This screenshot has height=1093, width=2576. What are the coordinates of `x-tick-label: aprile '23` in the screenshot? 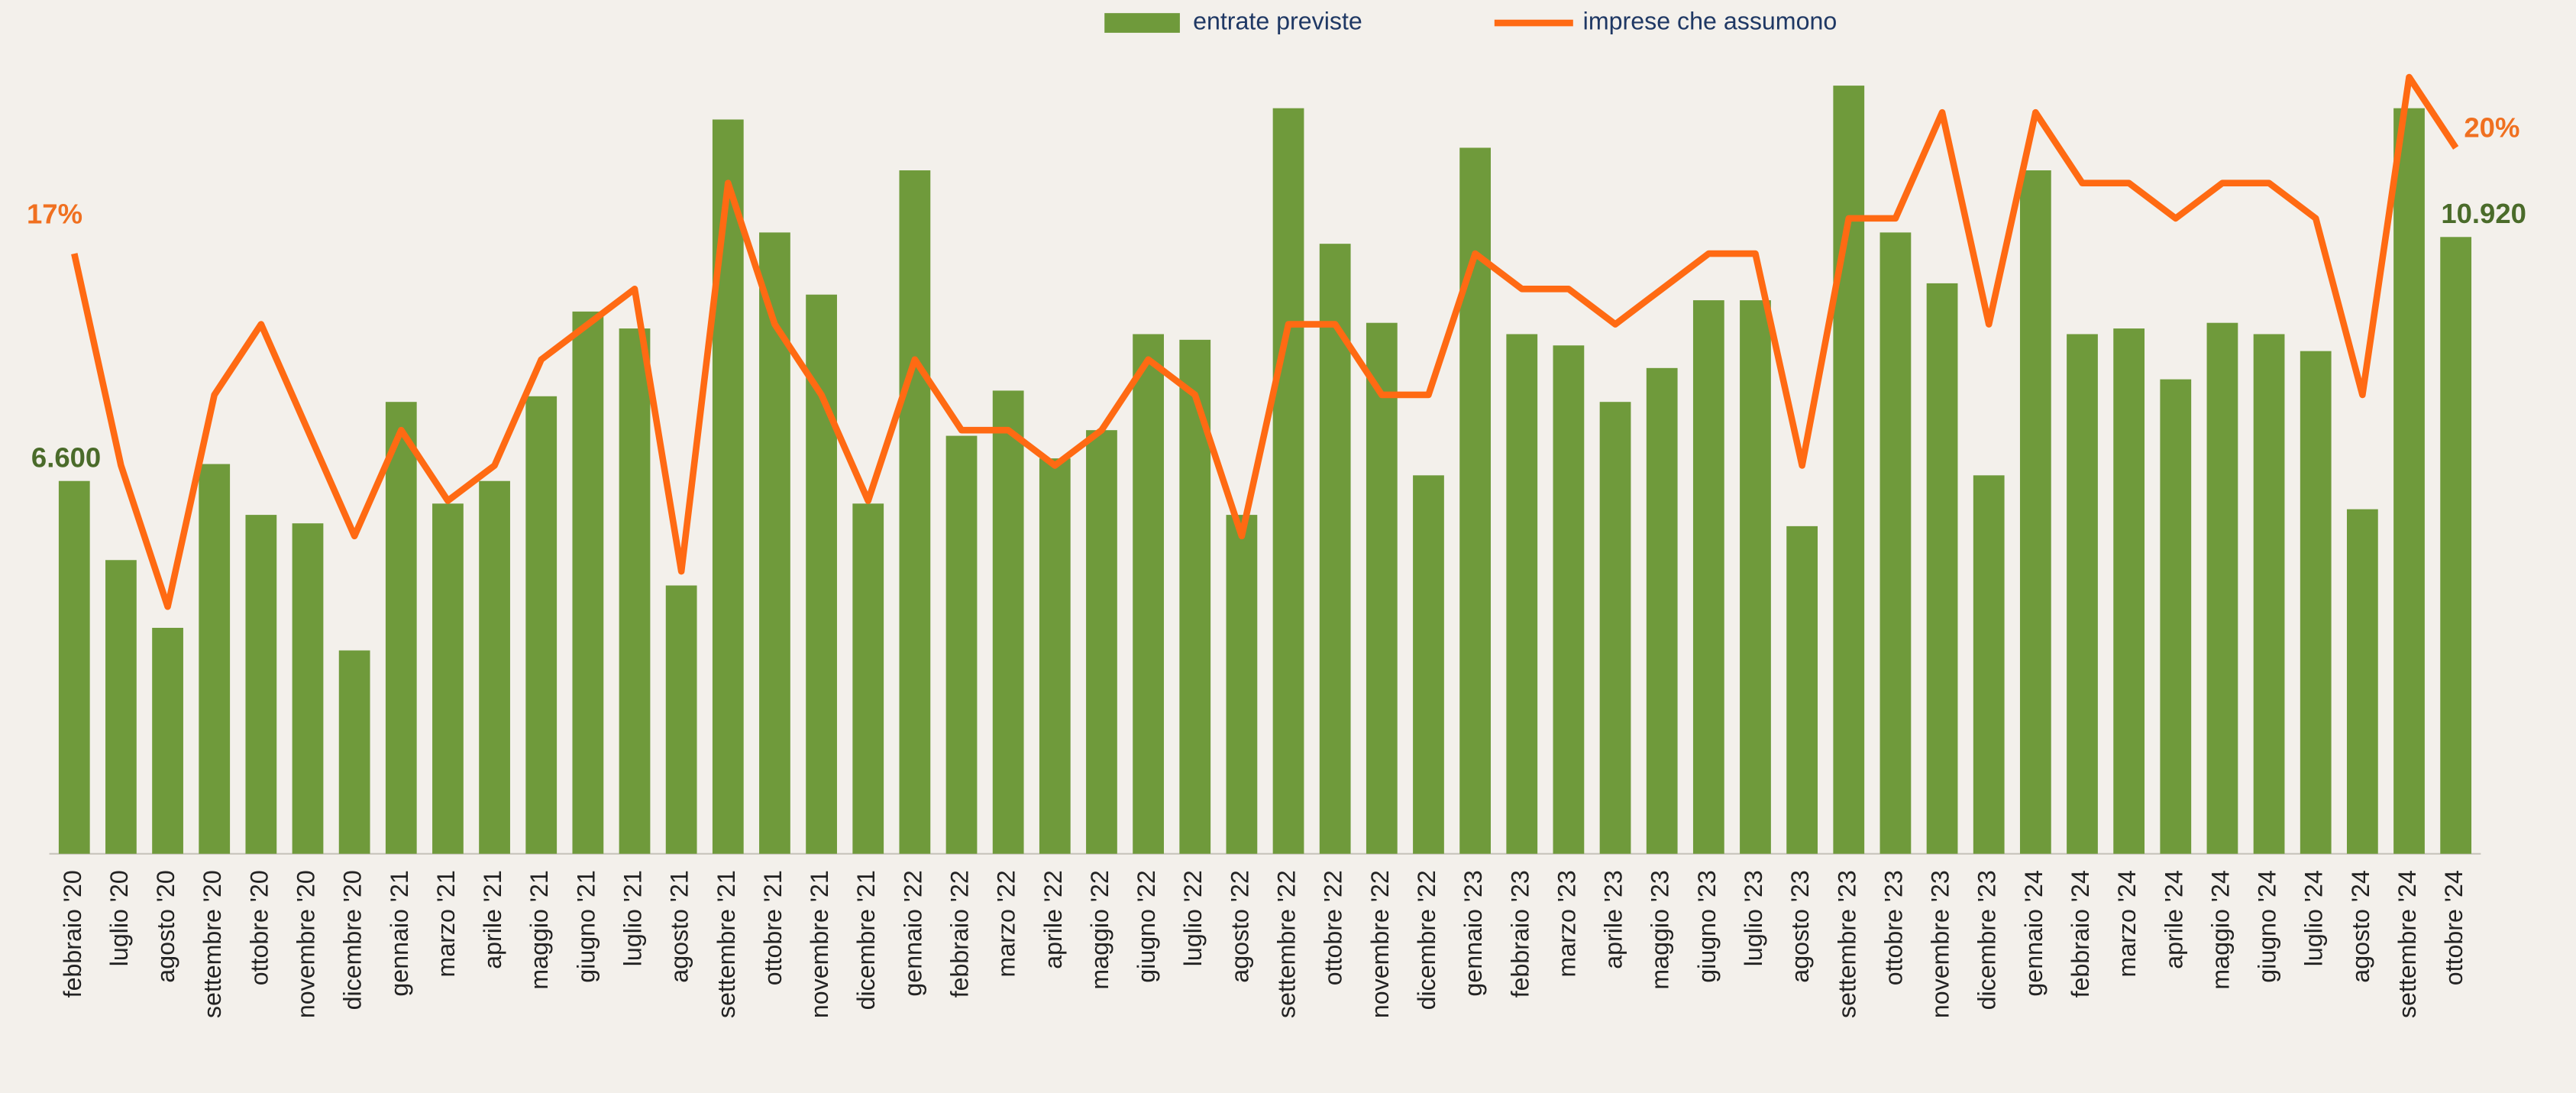 It's located at (1613, 919).